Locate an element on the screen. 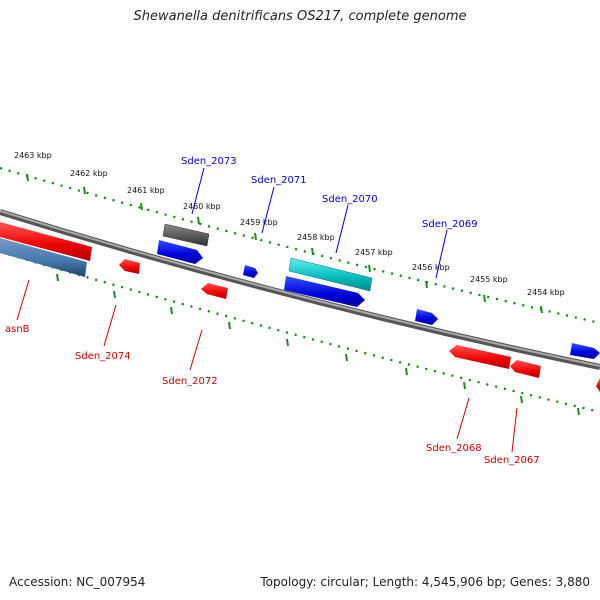 This screenshot has width=600, height=600. tick-label: 2463 kbp is located at coordinates (33, 155).